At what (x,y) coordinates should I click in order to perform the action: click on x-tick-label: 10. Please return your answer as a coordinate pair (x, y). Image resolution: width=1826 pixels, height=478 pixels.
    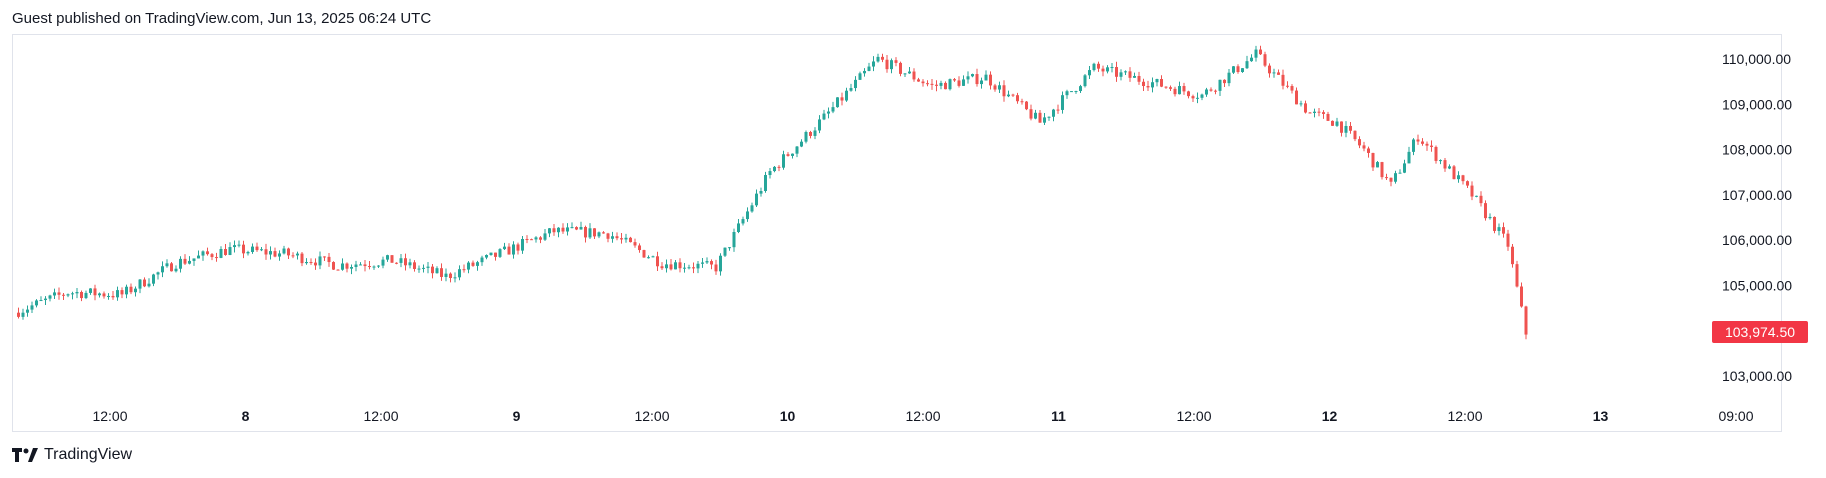
    Looking at the image, I should click on (788, 416).